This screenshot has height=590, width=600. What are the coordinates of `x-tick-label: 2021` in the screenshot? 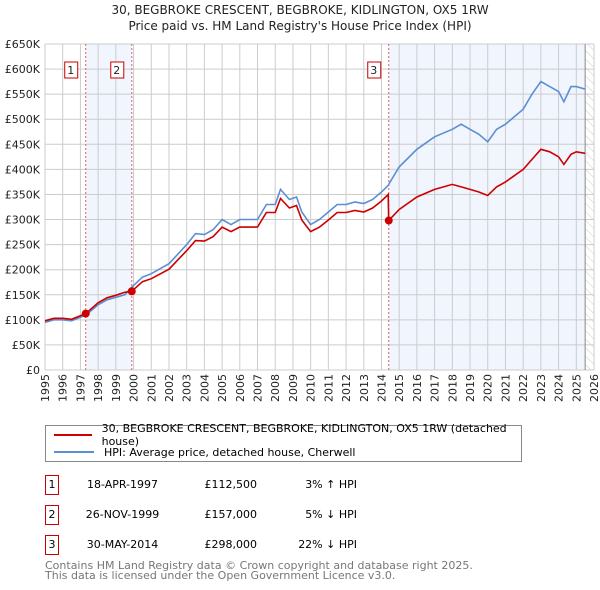 It's located at (505, 388).